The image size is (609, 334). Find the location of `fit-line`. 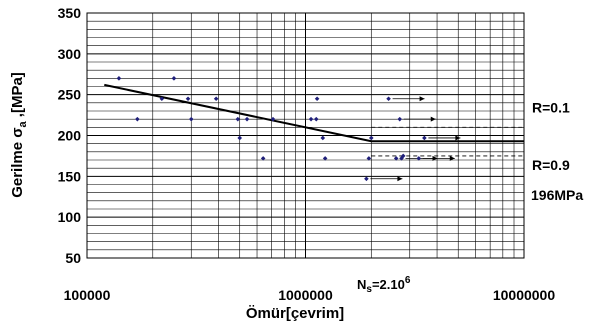

fit-line is located at coordinates (314, 113).